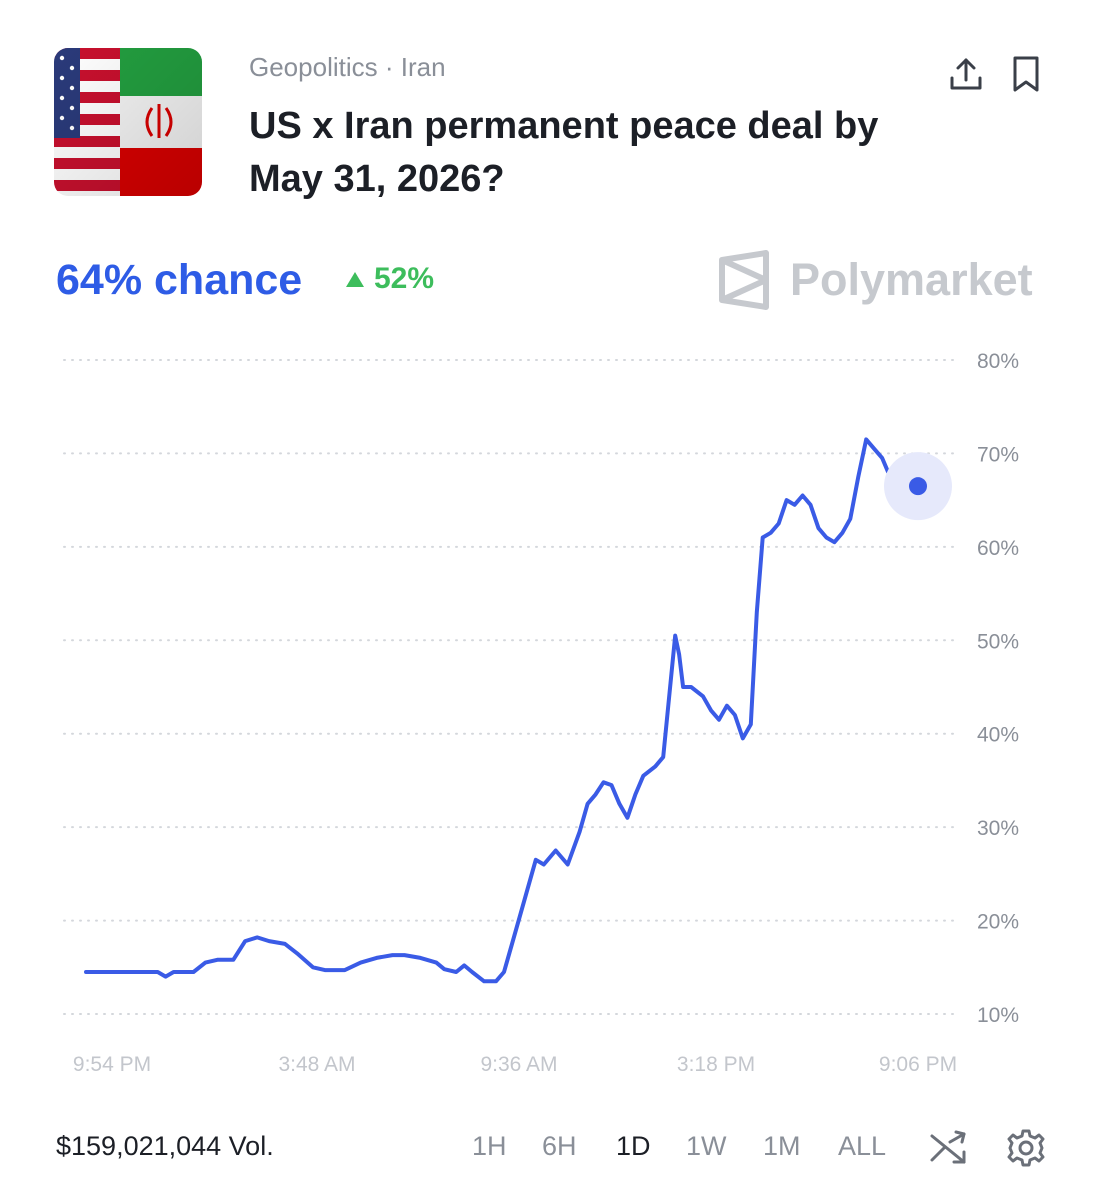 This screenshot has height=1200, width=1102. Describe the element at coordinates (998, 735) in the screenshot. I see `y-tick-label: 40%` at that location.